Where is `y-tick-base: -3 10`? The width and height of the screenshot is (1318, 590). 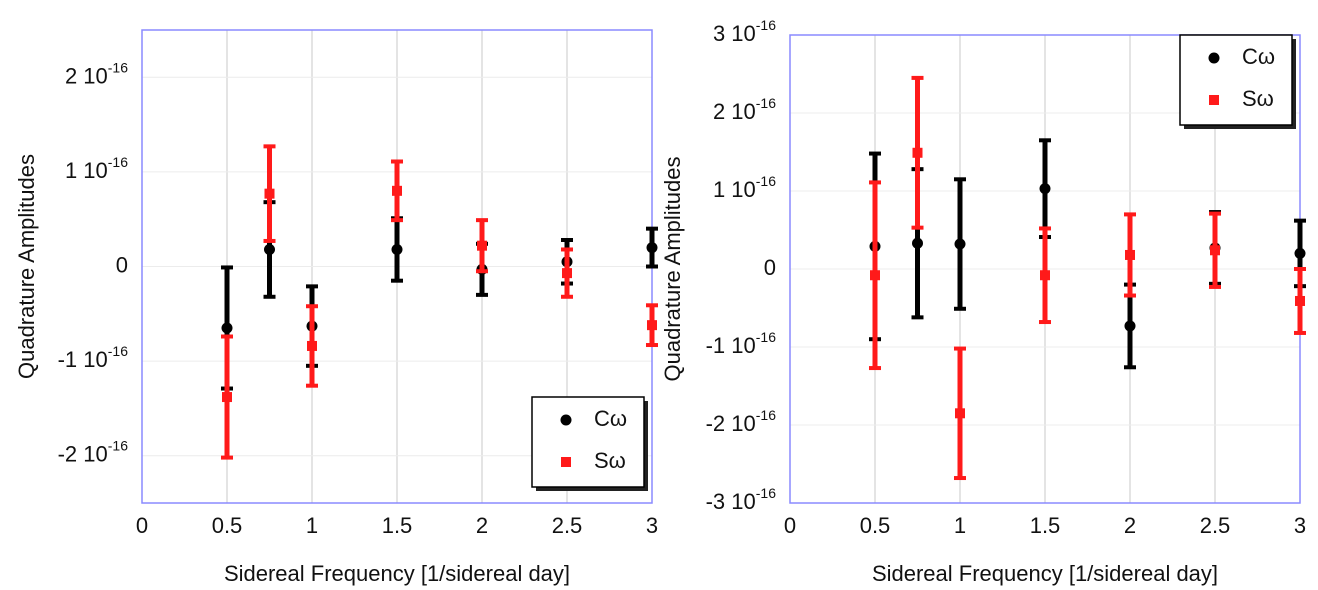 y-tick-base: -3 10 is located at coordinates (731, 501).